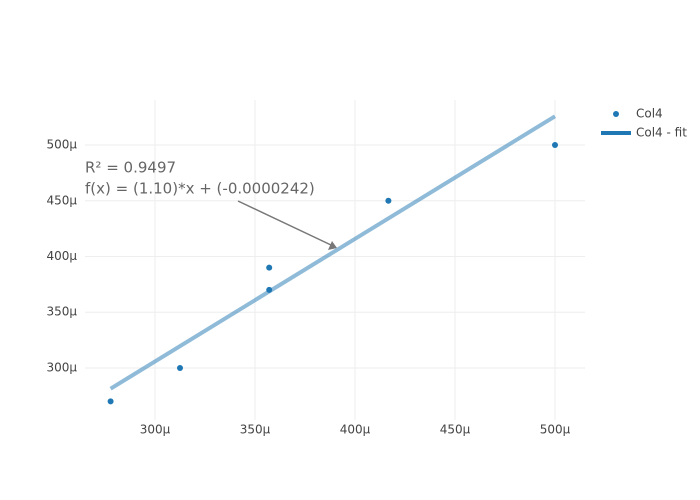 Image resolution: width=700 pixels, height=500 pixels. Describe the element at coordinates (200, 189) in the screenshot. I see `annotation-formula: f(x) = (1.10)*x + (-0.0000242)` at that location.